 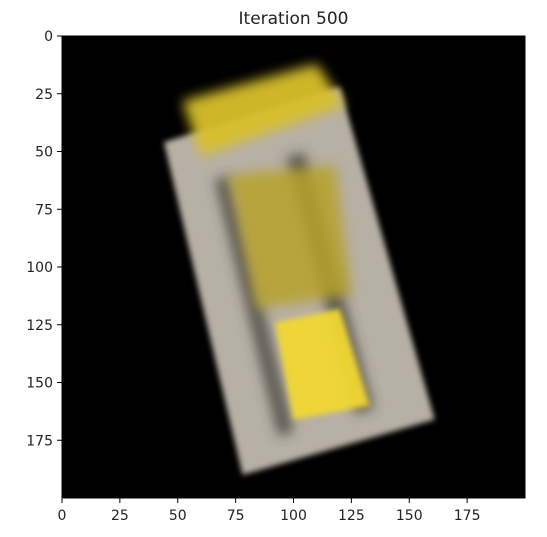 What do you see at coordinates (269, 511) in the screenshot?
I see `x-axis: 0 25 50 75 100 125 150 175` at bounding box center [269, 511].